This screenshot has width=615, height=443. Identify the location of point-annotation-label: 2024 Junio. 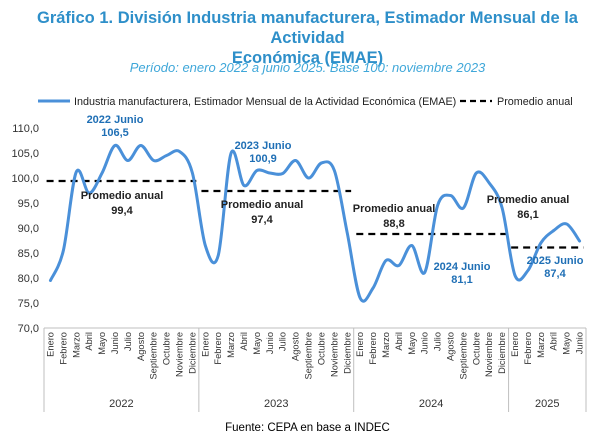
(462, 267).